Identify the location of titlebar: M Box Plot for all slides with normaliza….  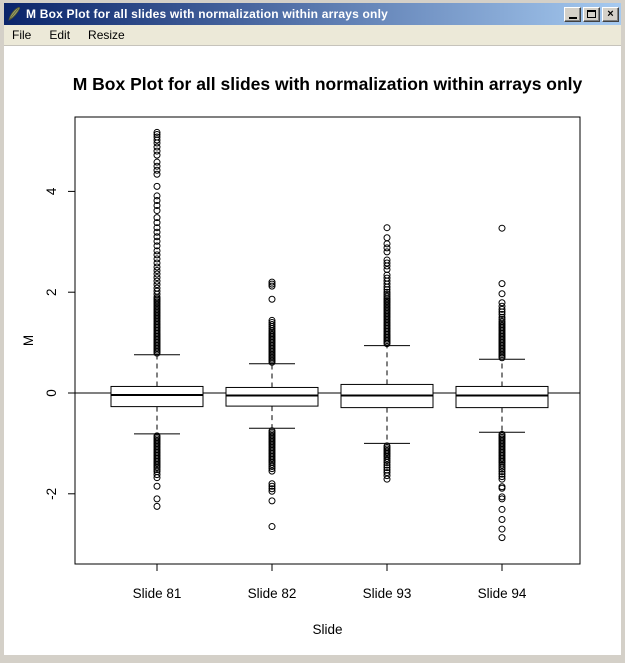
(312, 14).